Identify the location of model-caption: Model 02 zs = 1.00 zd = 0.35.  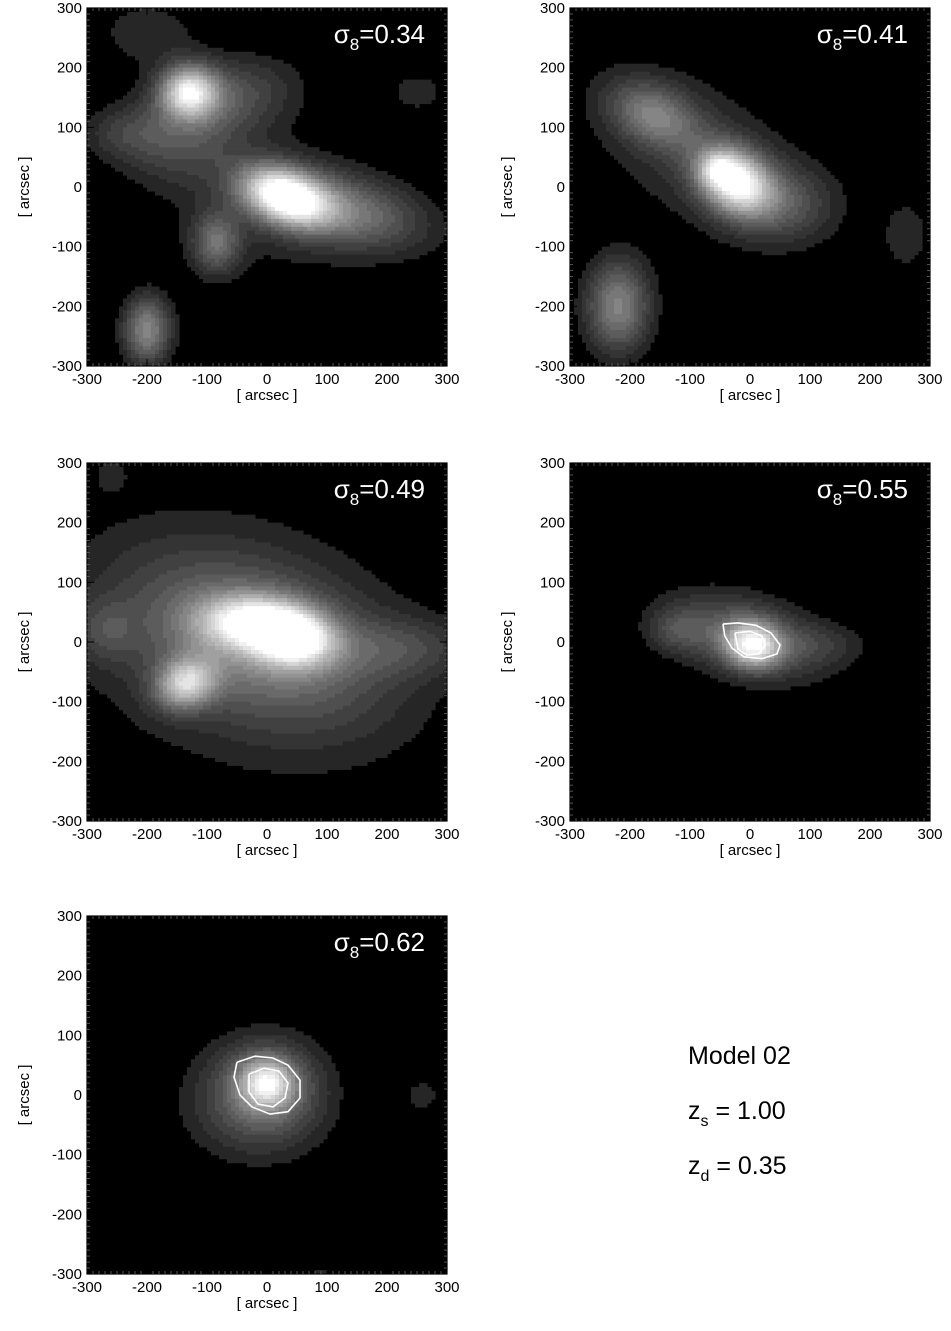
(739, 1113).